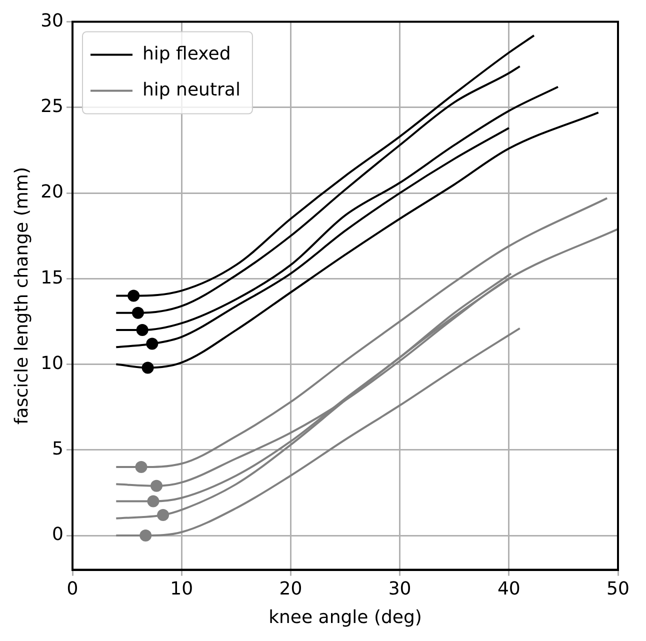  Describe the element at coordinates (21, 296) in the screenshot. I see `y-axis-title: fascicle length change (mm)` at that location.